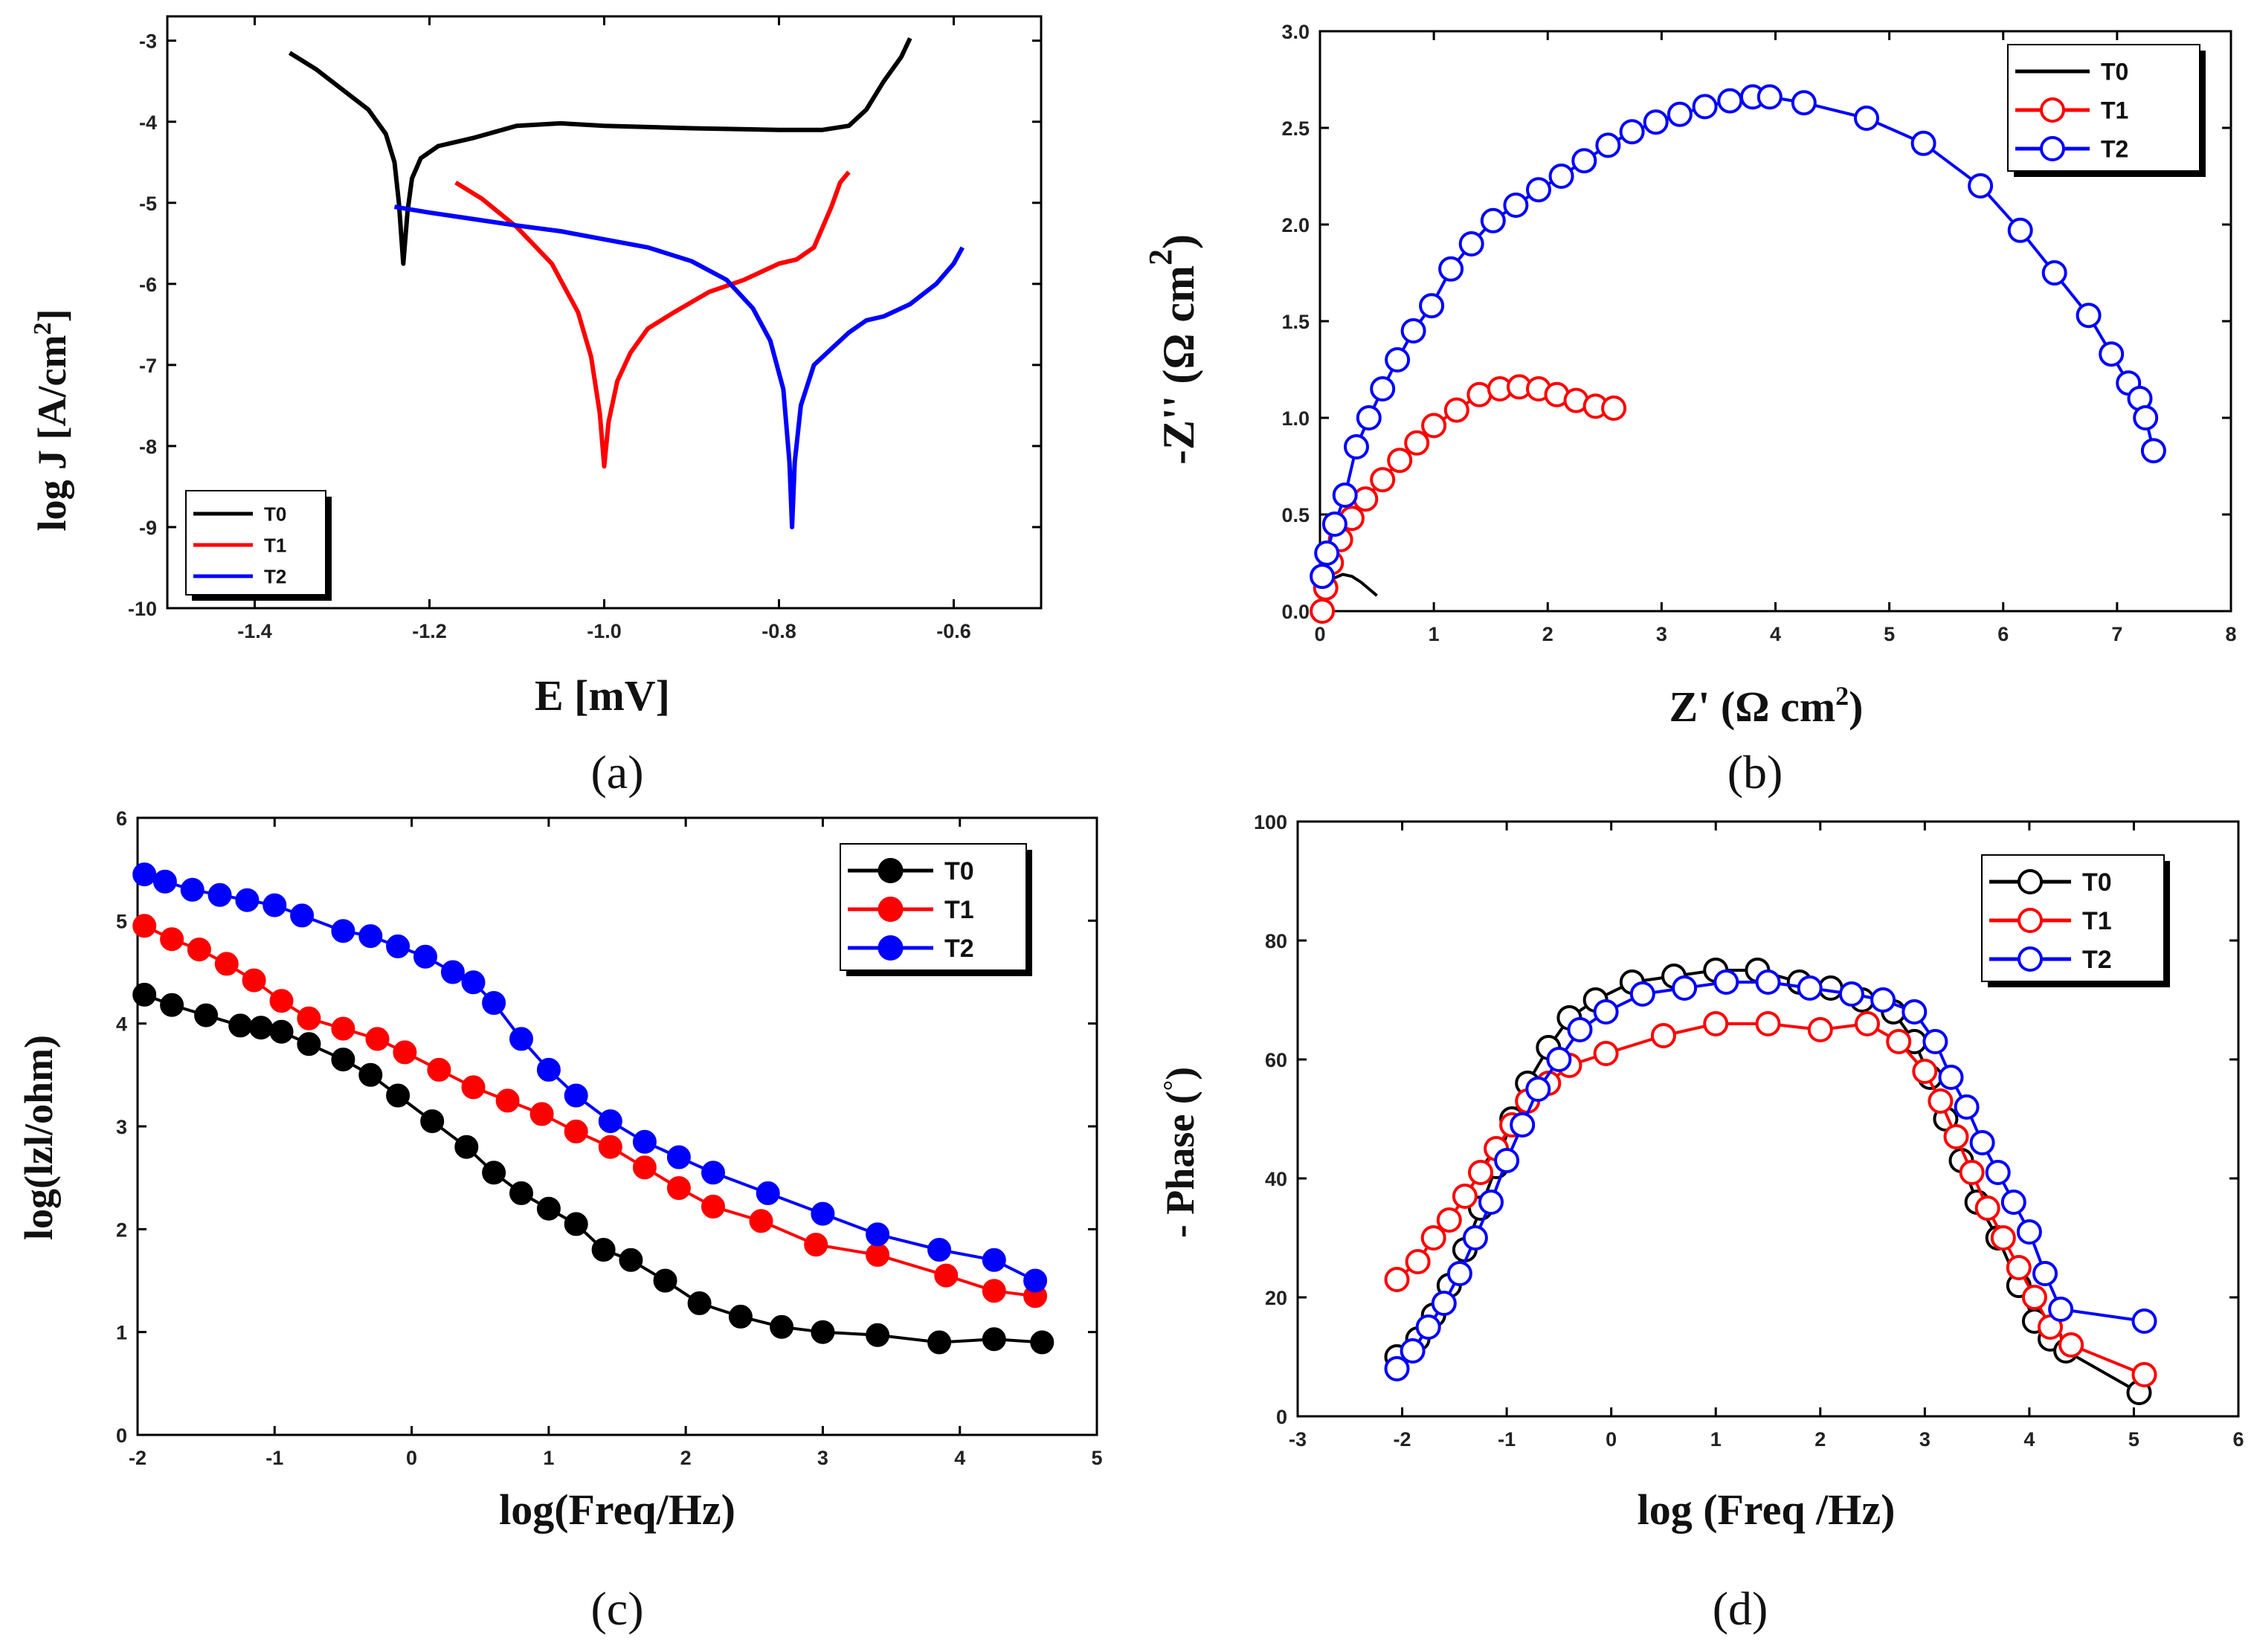 The height and width of the screenshot is (1652, 2254). What do you see at coordinates (1295, 612) in the screenshot?
I see `y-tick-label: 0.0` at bounding box center [1295, 612].